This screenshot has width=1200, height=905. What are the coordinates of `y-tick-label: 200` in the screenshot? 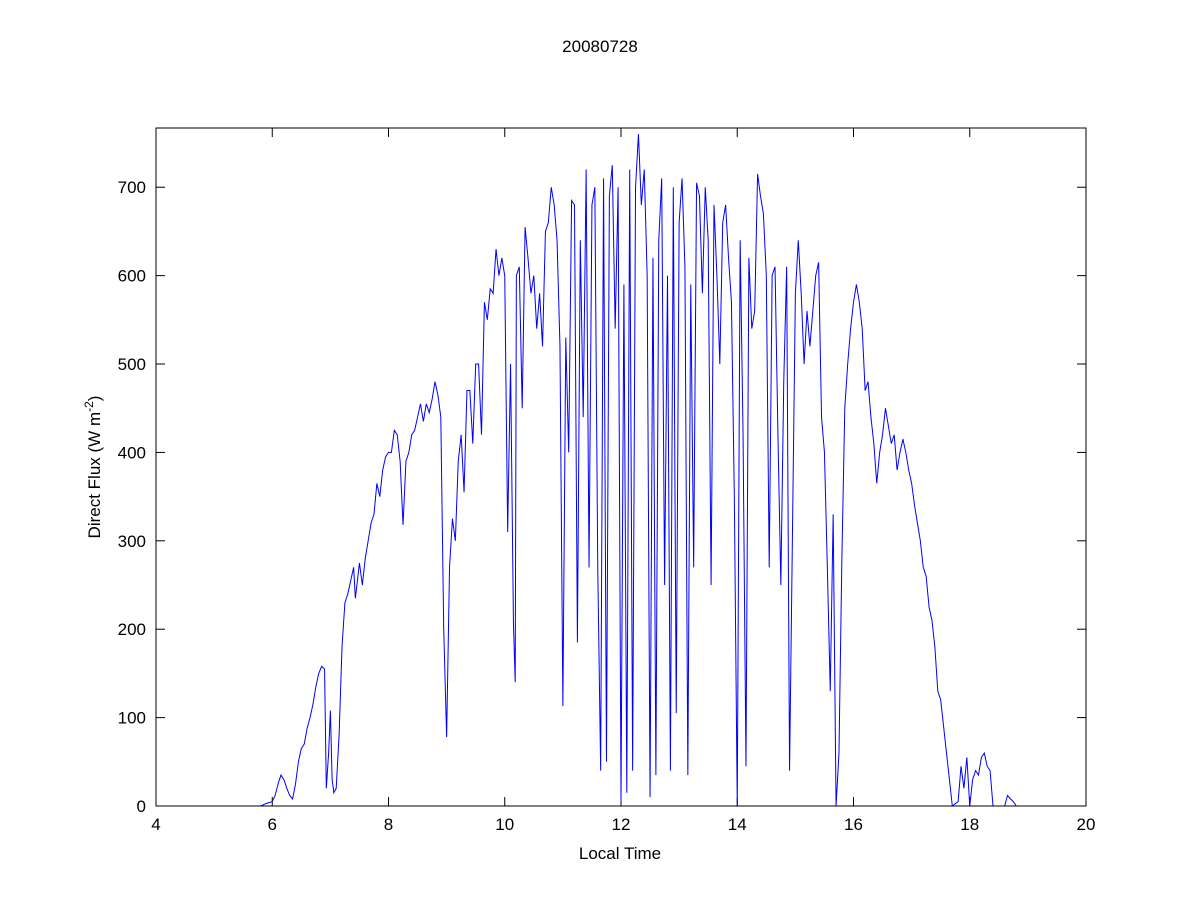 It's located at (132, 629).